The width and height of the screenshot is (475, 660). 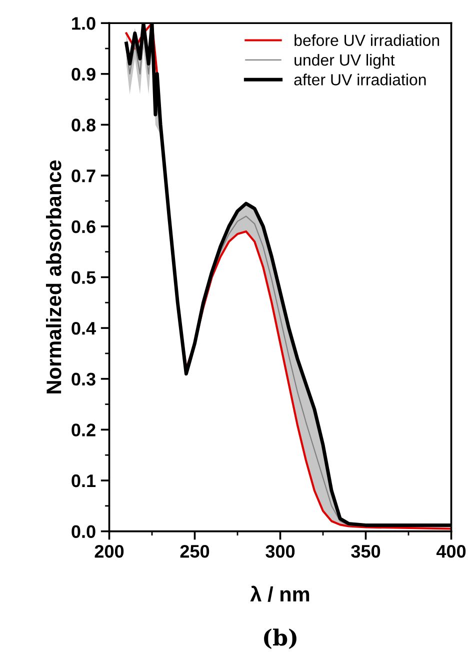 What do you see at coordinates (195, 551) in the screenshot?
I see `x-tick-label: 250` at bounding box center [195, 551].